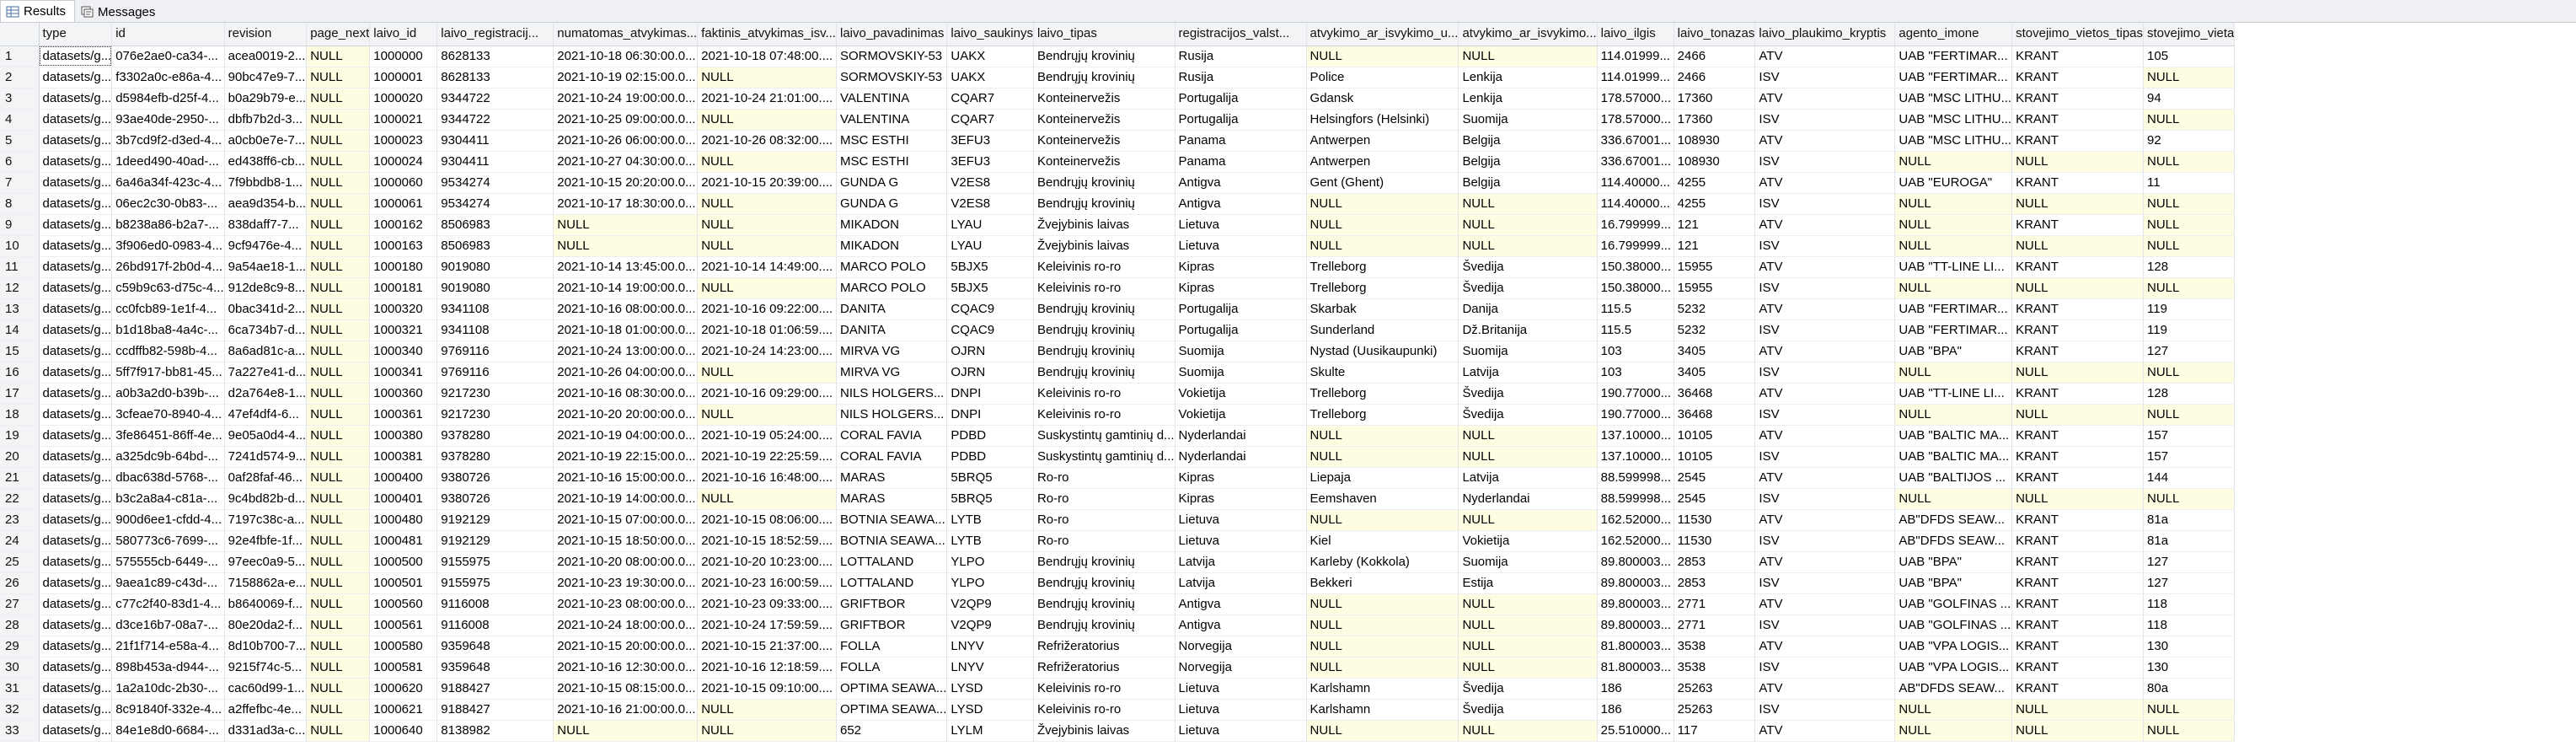  Describe the element at coordinates (2189, 457) in the screenshot. I see `table-cell: 157` at that location.